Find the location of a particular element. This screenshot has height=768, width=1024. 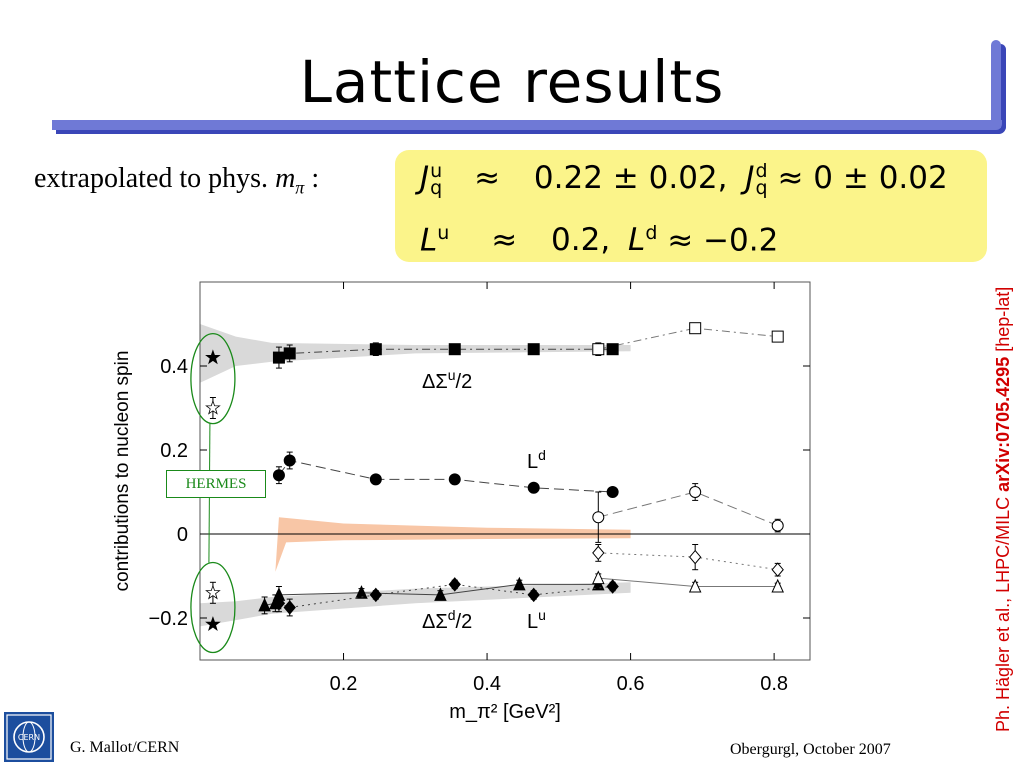

formula-jd-sub: q is located at coordinates (761, 187).